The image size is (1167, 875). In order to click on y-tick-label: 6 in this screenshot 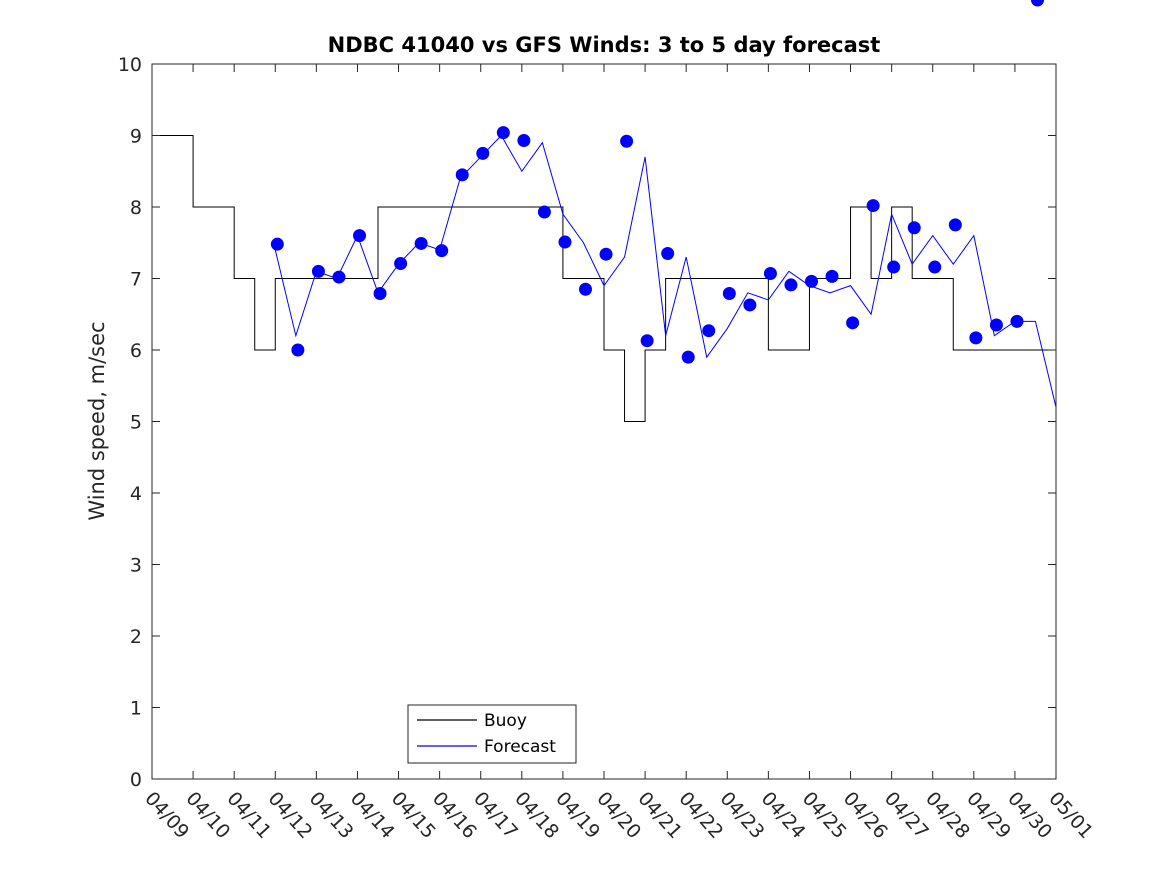, I will do `click(136, 351)`.